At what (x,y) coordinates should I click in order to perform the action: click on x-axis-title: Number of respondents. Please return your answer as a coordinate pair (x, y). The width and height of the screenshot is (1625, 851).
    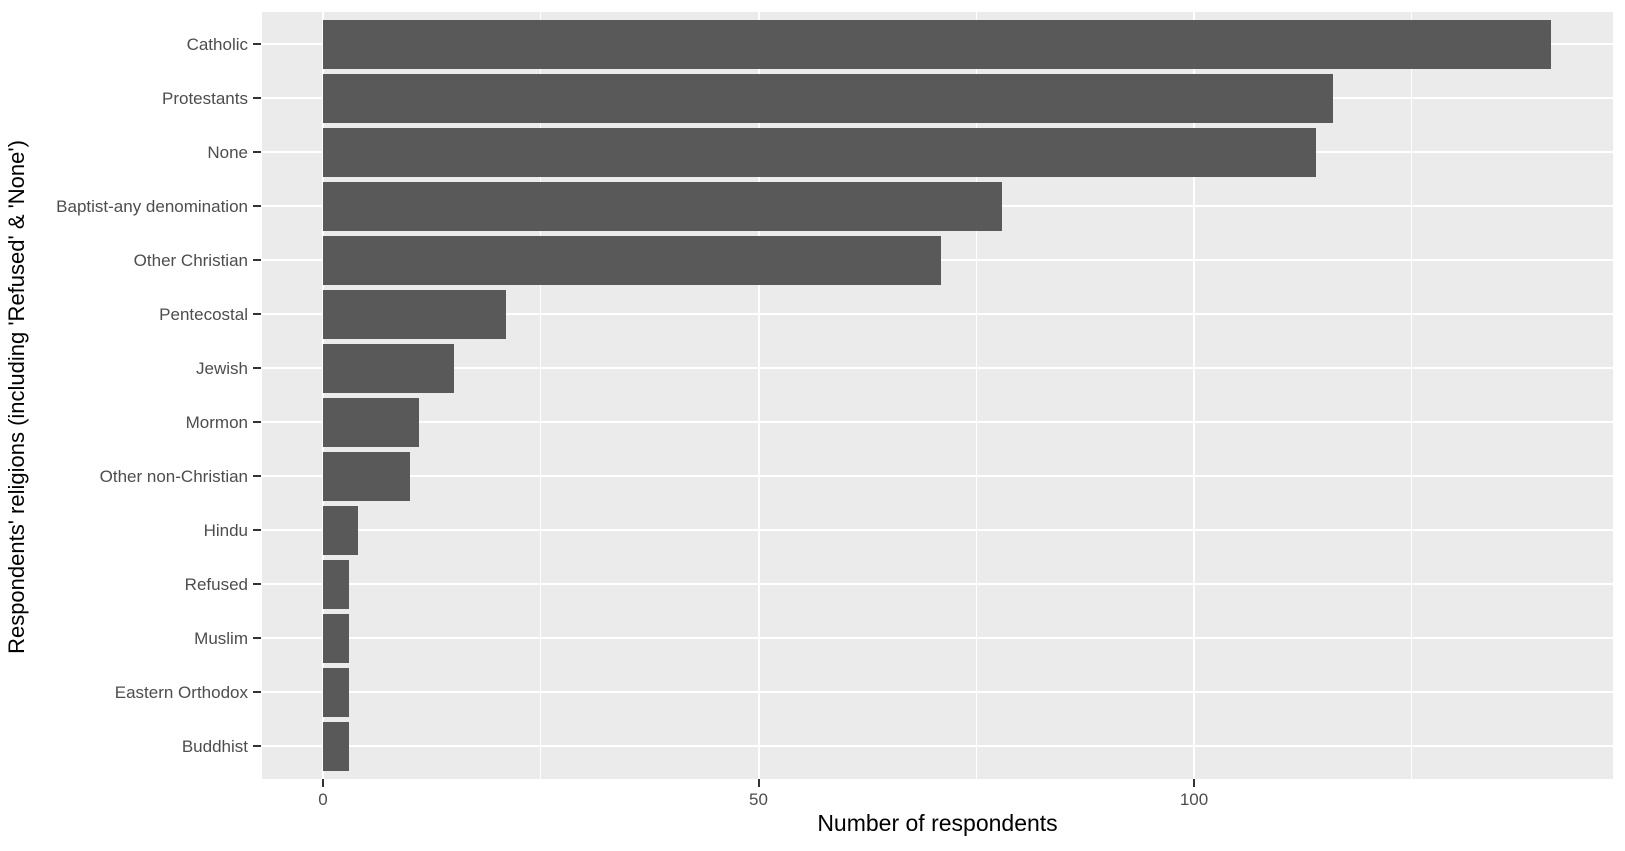
    Looking at the image, I should click on (937, 823).